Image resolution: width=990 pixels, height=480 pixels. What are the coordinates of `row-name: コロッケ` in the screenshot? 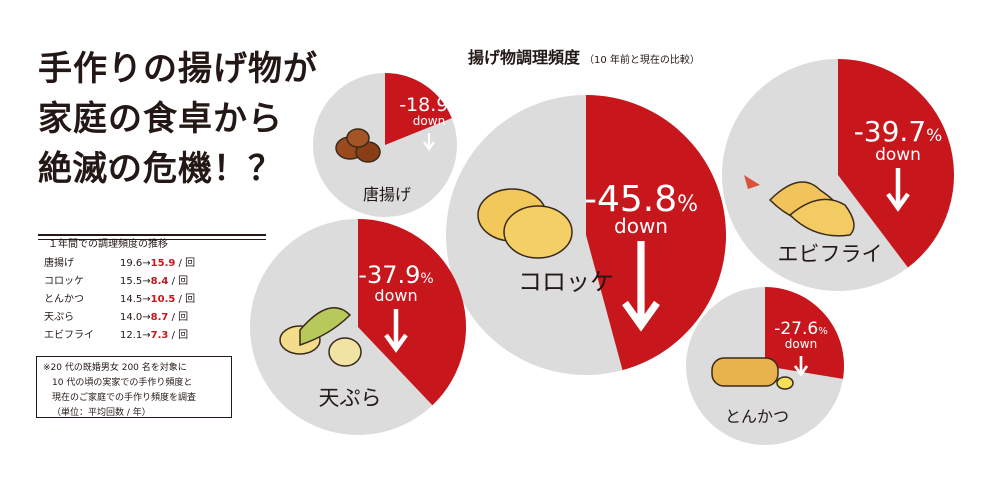 It's located at (64, 281).